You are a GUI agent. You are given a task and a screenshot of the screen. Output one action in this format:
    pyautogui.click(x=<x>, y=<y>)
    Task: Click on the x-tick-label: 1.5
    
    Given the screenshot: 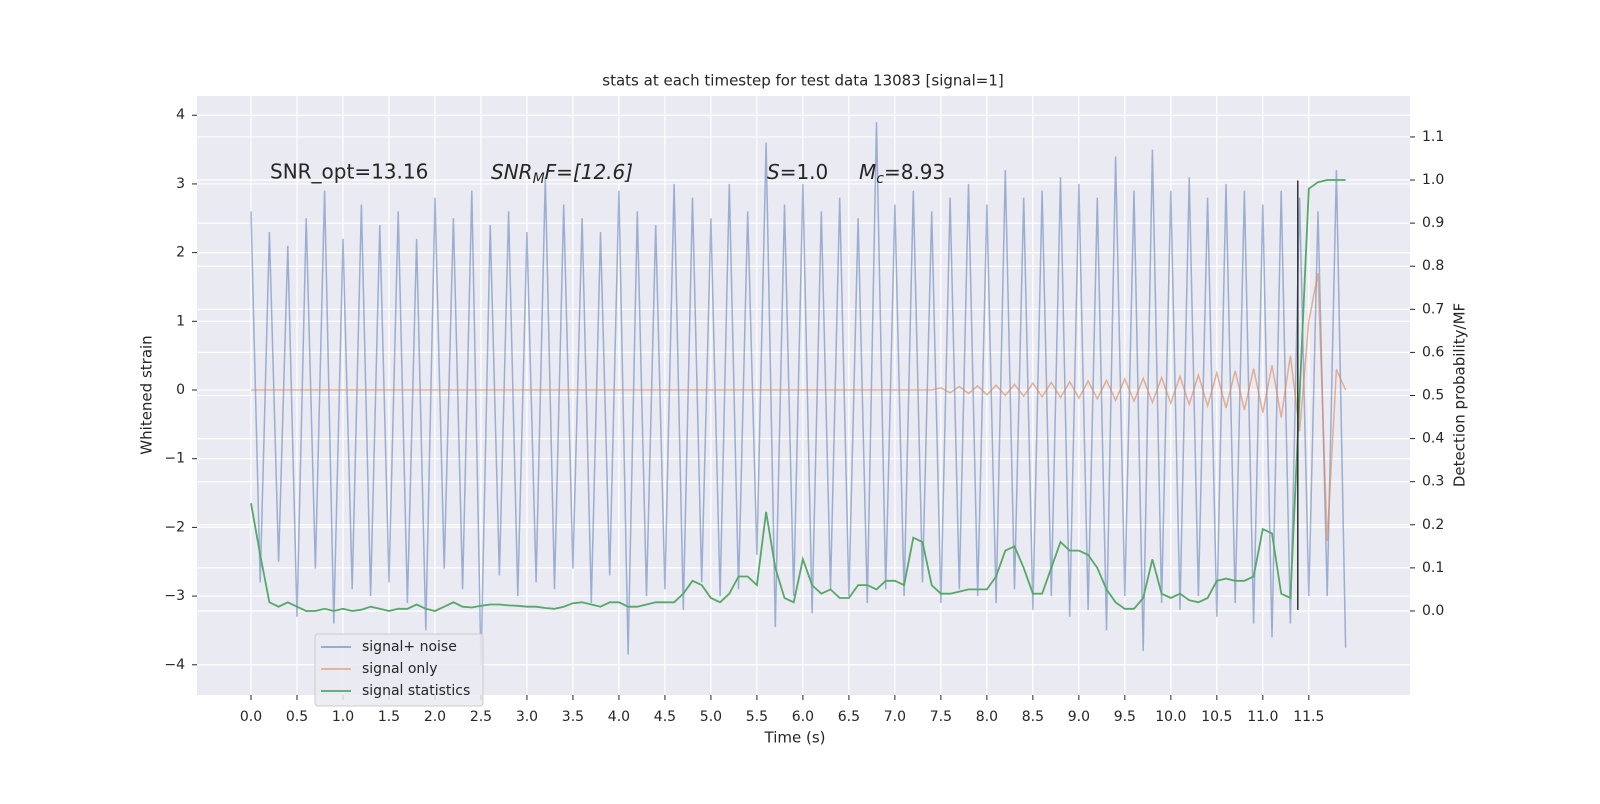 What is the action you would take?
    pyautogui.click(x=389, y=717)
    